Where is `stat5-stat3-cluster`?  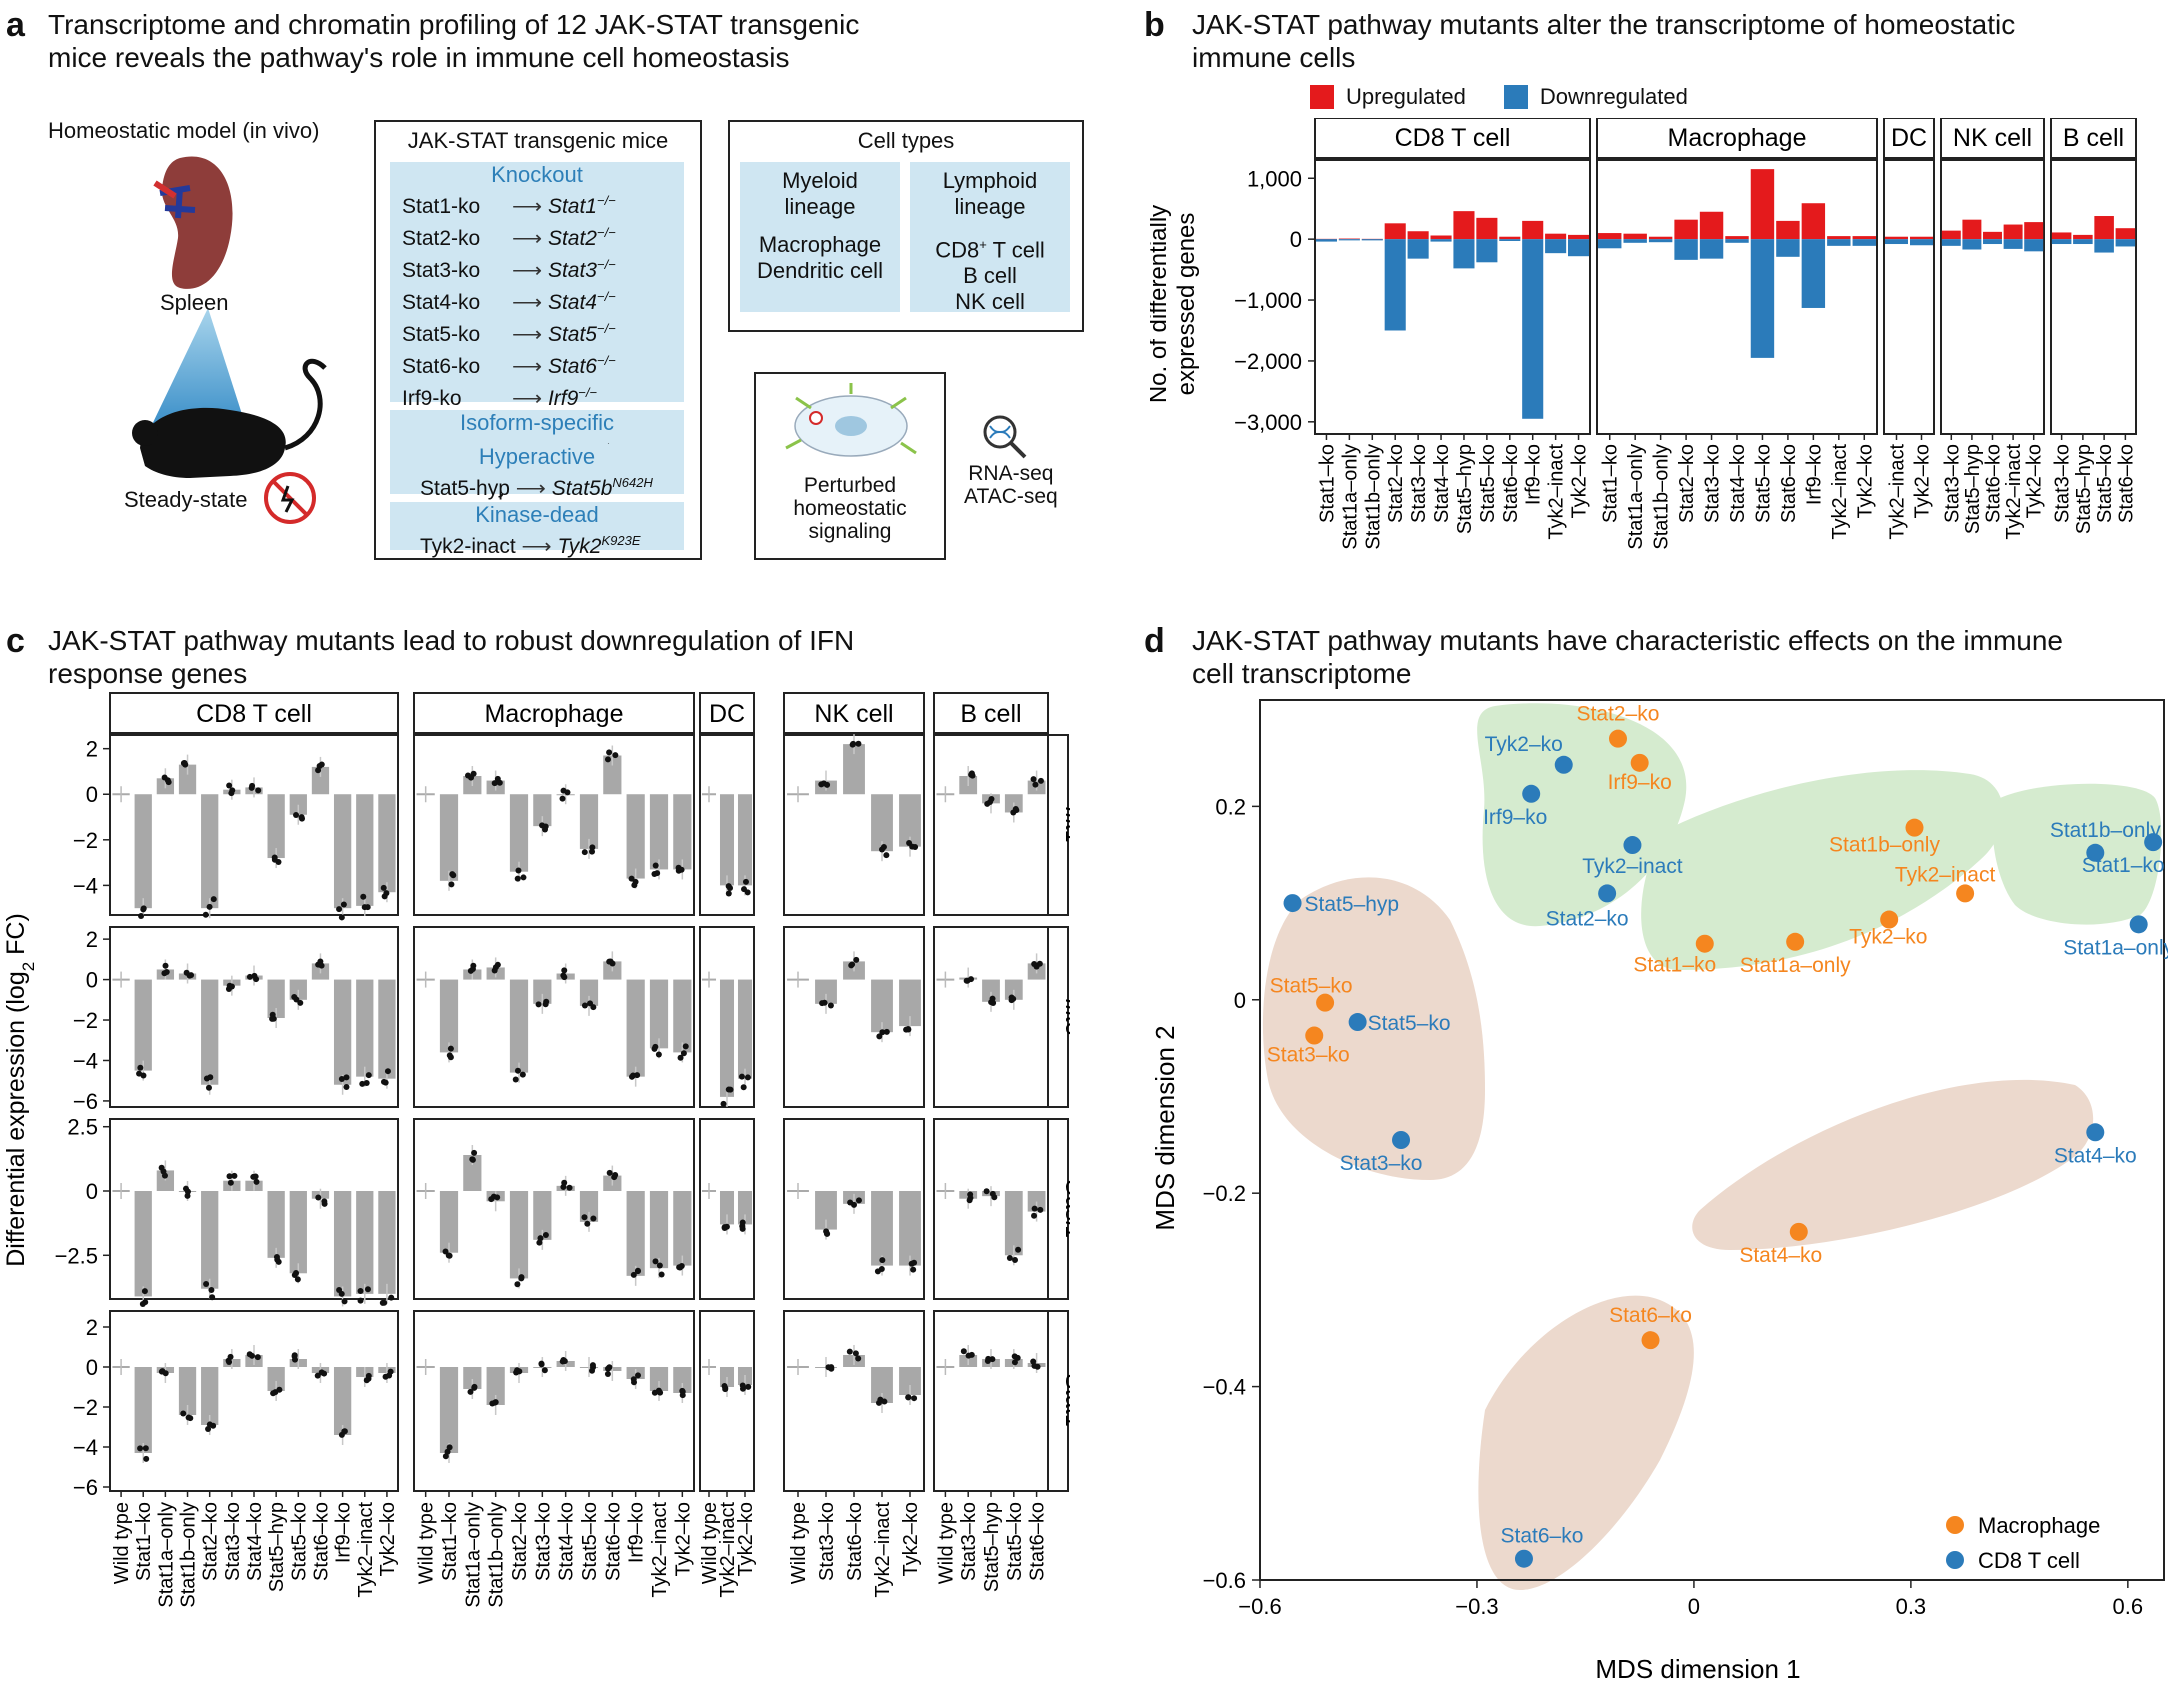
stat5-stat3-cluster is located at coordinates (1373, 1028).